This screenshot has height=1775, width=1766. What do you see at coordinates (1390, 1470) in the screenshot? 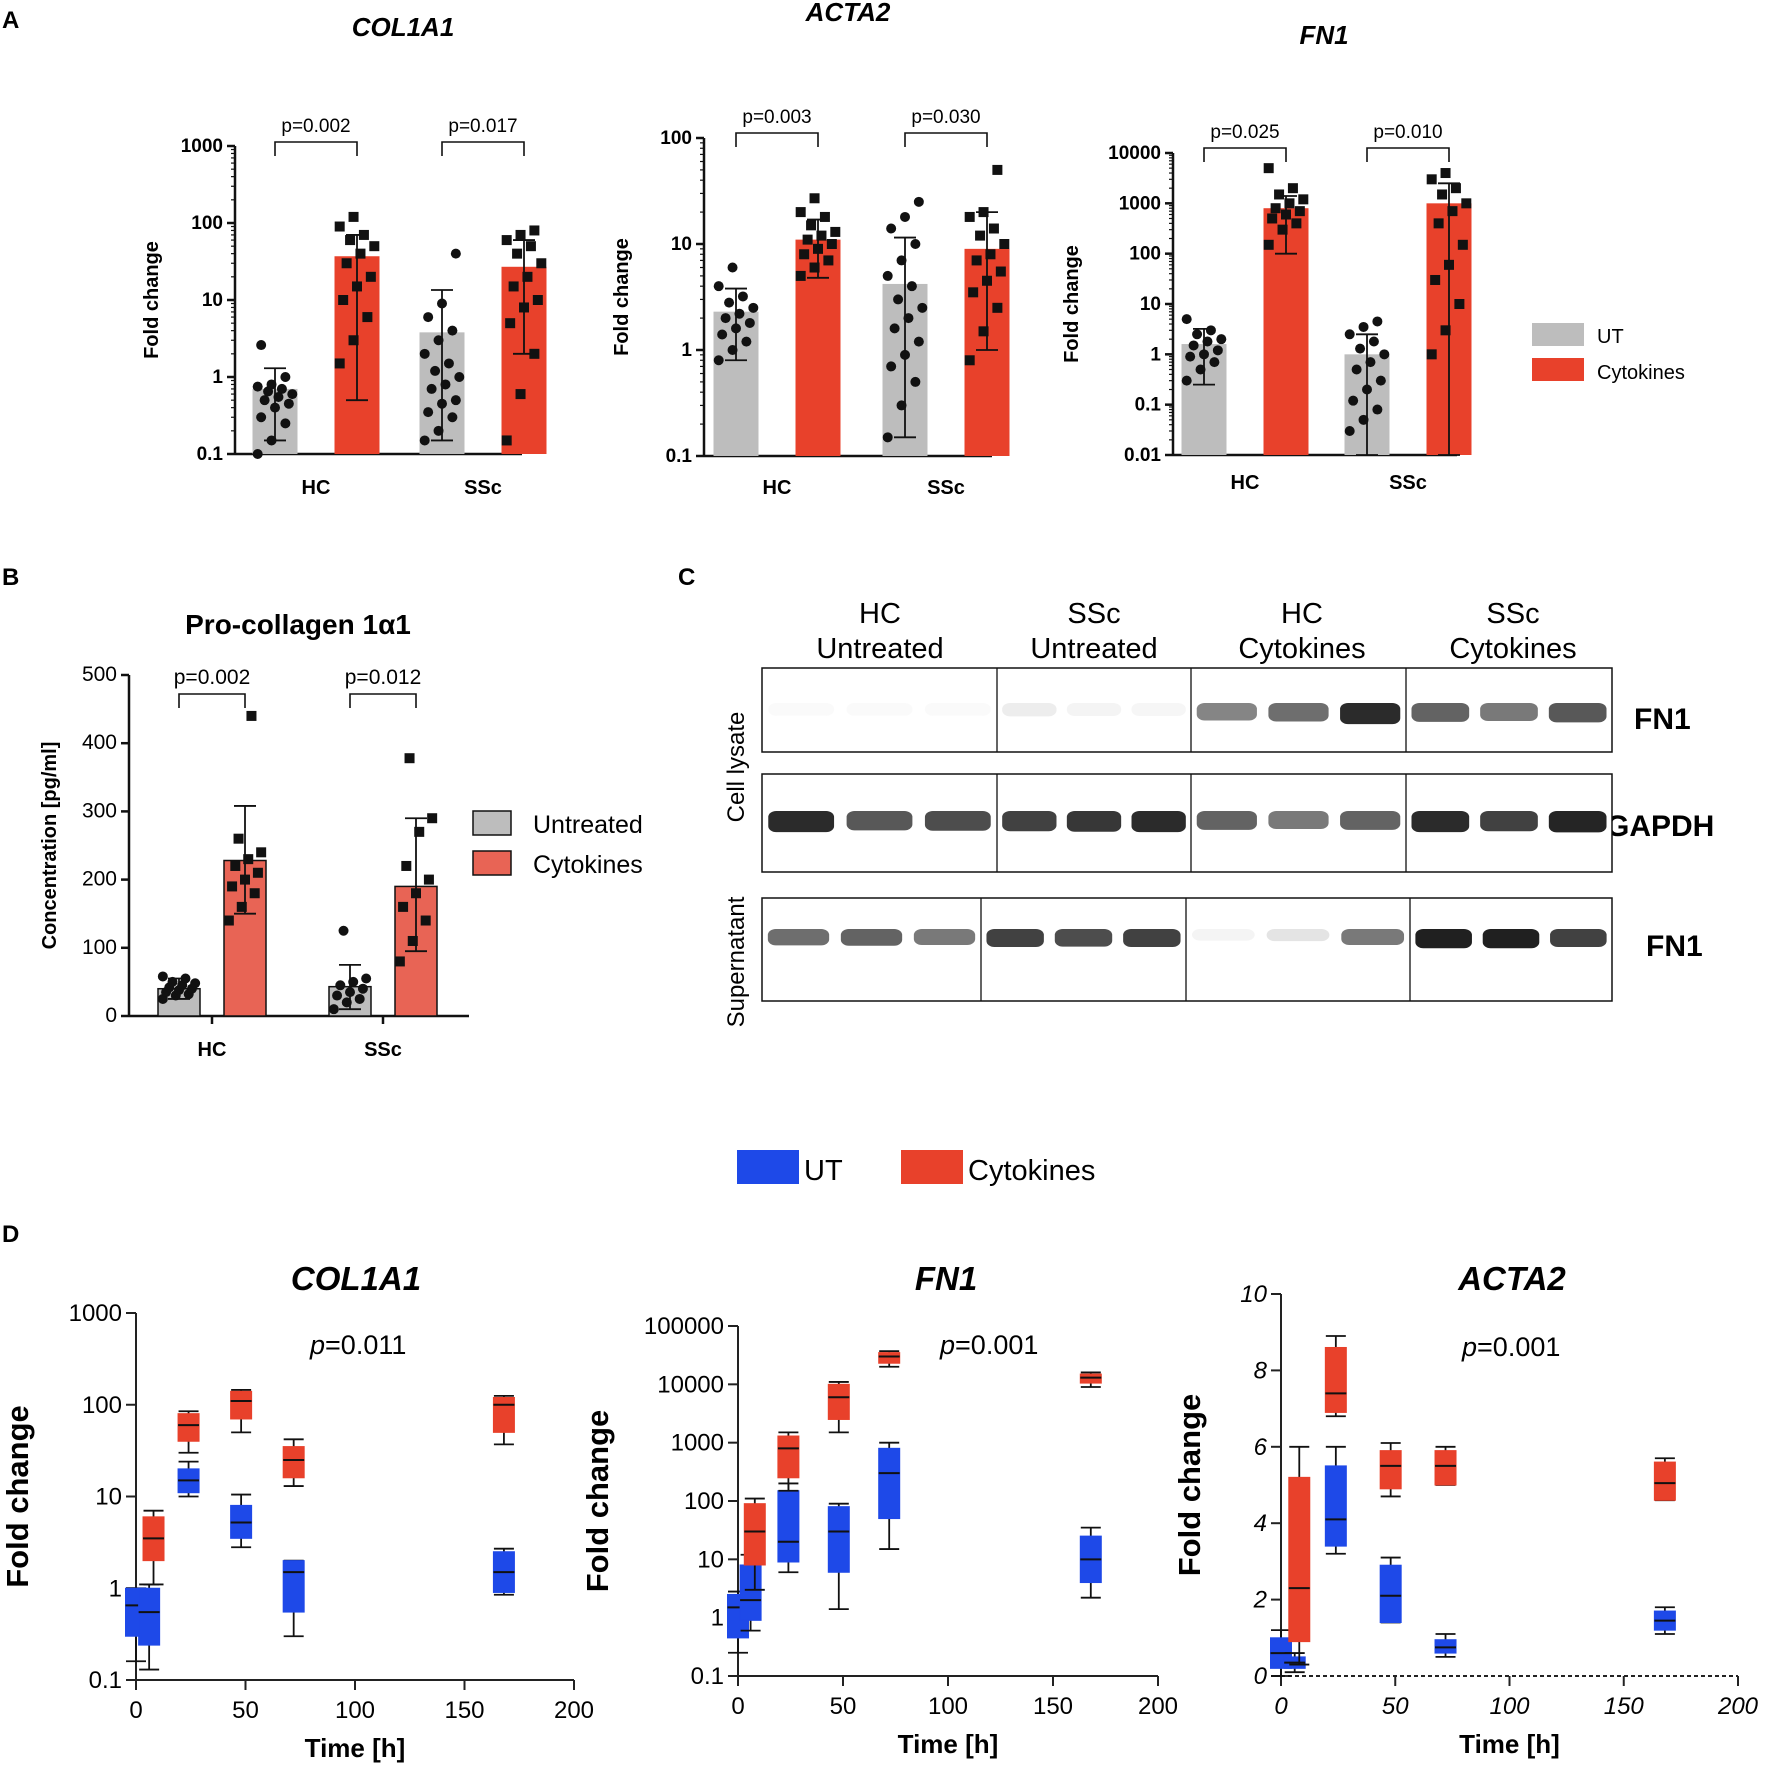
I see `box-cytokines-t48` at bounding box center [1390, 1470].